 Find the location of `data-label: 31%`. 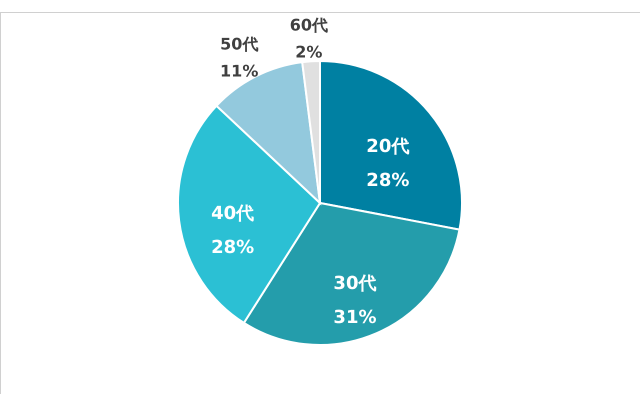

data-label: 31% is located at coordinates (355, 317).